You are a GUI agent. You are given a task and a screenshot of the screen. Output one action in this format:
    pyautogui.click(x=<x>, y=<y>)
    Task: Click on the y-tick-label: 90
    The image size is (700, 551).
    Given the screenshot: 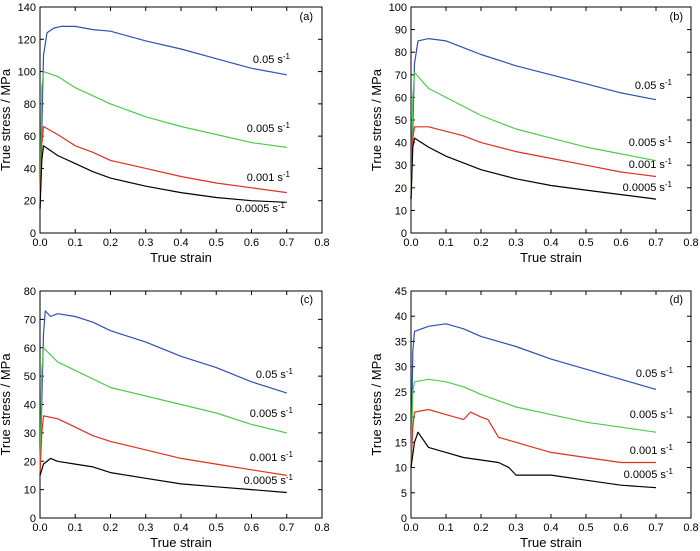 What is the action you would take?
    pyautogui.click(x=401, y=31)
    